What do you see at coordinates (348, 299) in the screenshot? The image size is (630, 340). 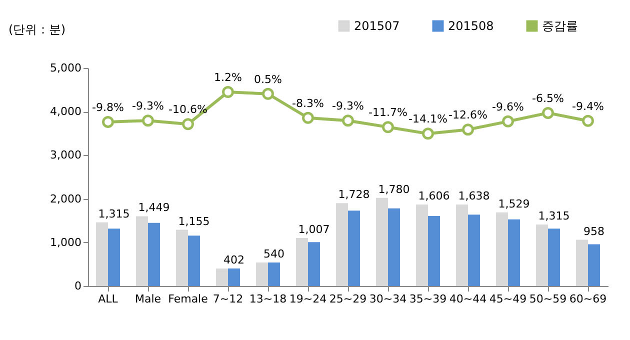 I see `x-tick-label: 25~29` at bounding box center [348, 299].